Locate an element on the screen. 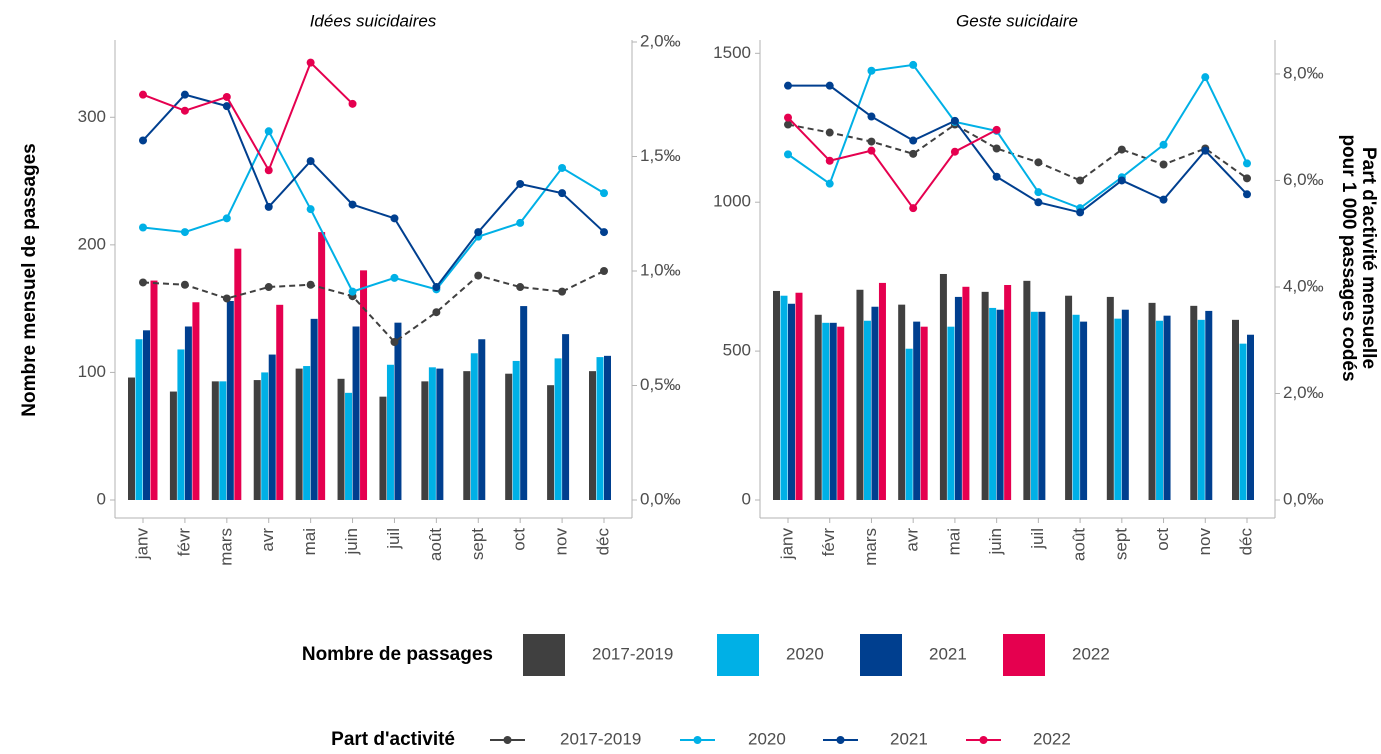 Image resolution: width=1381 pixels, height=754 pixels. y-tick-label: 300 is located at coordinates (92, 116).